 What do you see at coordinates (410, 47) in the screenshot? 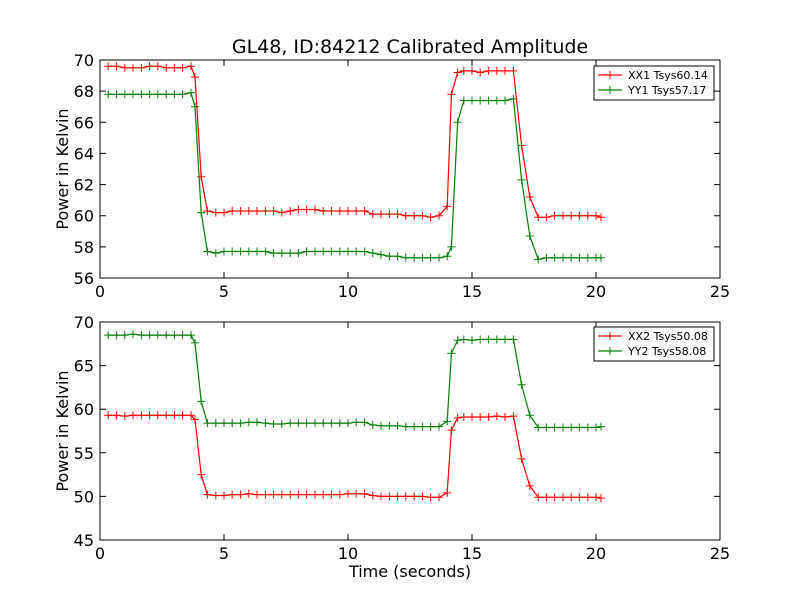
I see `chart-title: GL48, ID:84212 Calibrated Amplitude` at bounding box center [410, 47].